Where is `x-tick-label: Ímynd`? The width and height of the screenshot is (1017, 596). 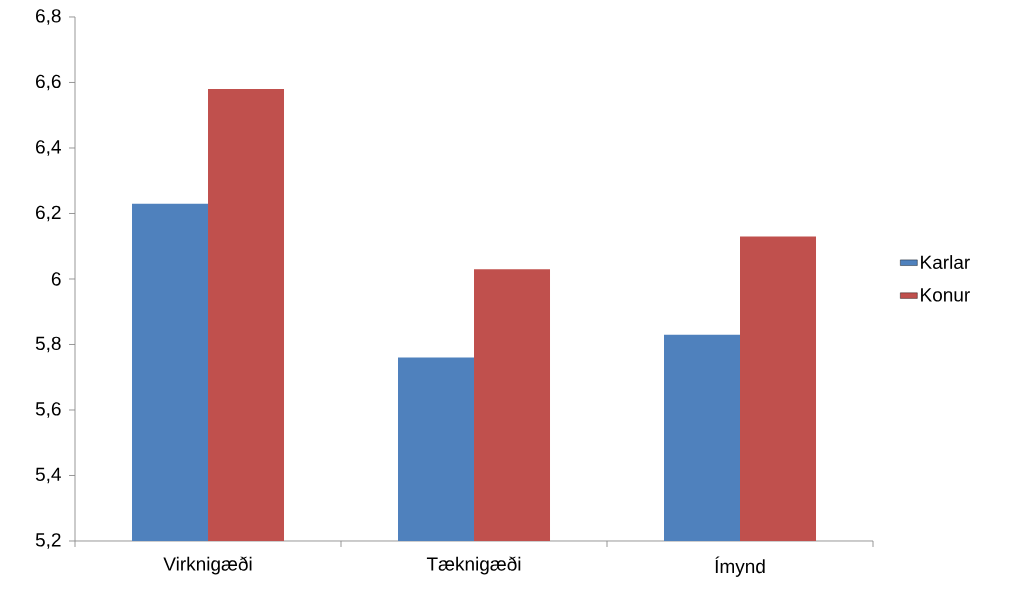
x-tick-label: Ímynd is located at coordinates (740, 566).